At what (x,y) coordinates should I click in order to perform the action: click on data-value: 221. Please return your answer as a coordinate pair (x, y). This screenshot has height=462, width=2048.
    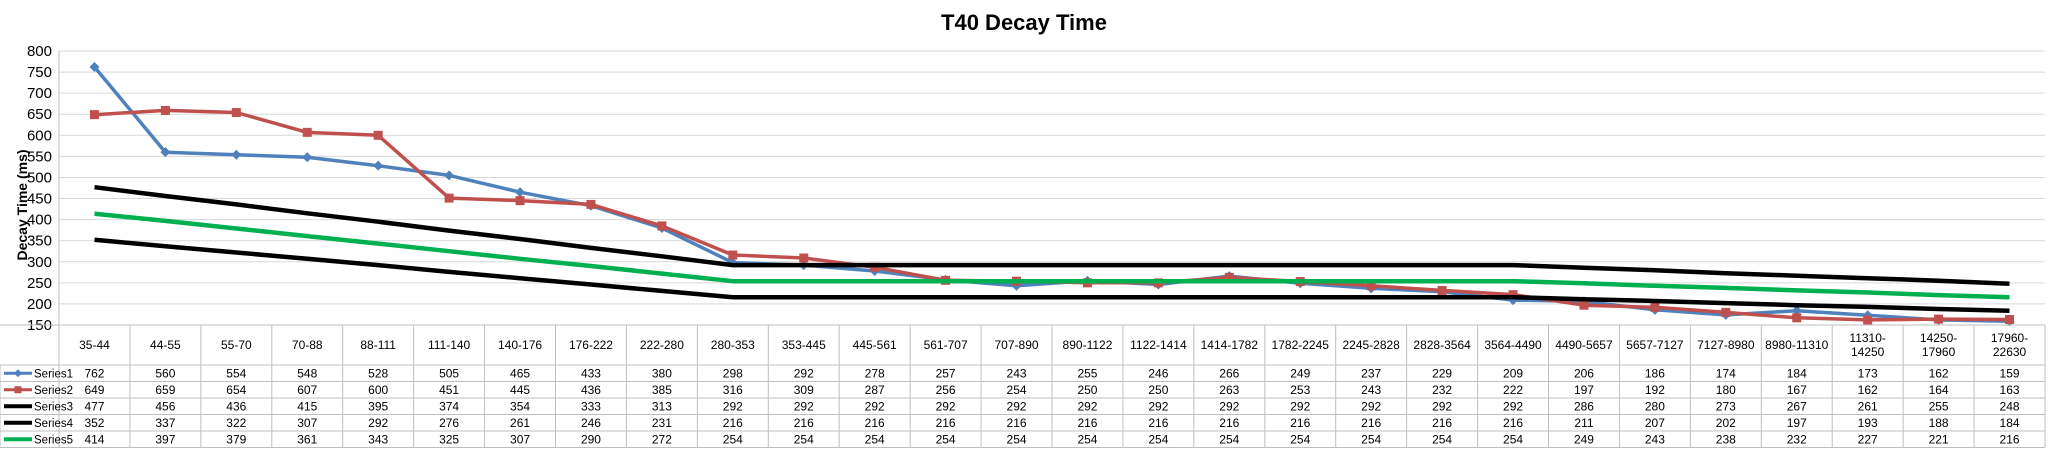
    Looking at the image, I should click on (1939, 439).